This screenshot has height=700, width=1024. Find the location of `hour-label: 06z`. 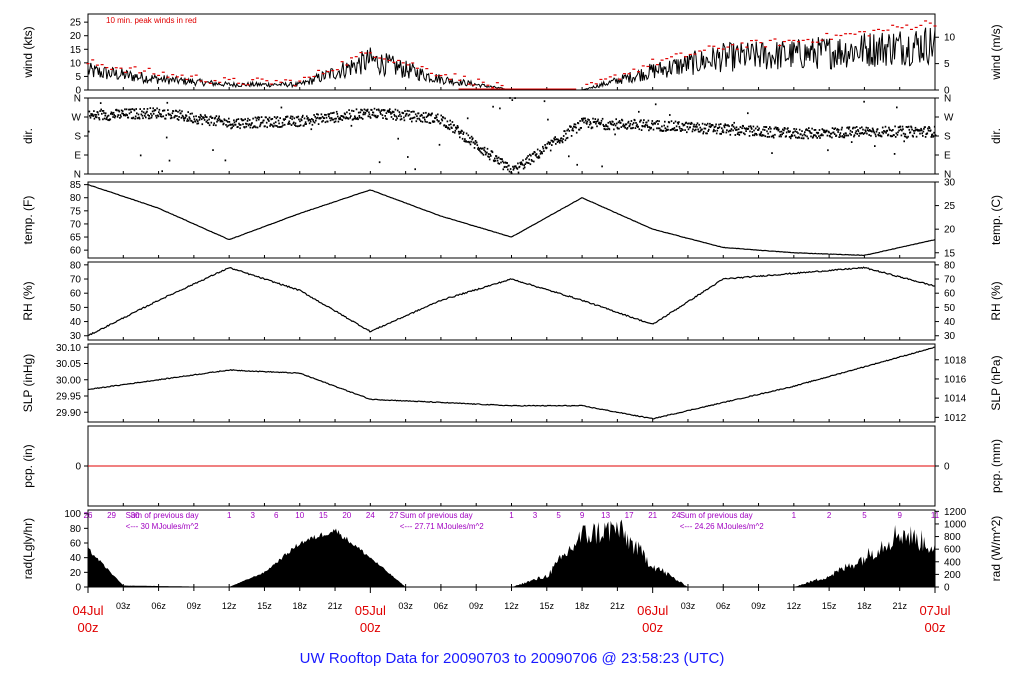

hour-label: 06z is located at coordinates (441, 606).